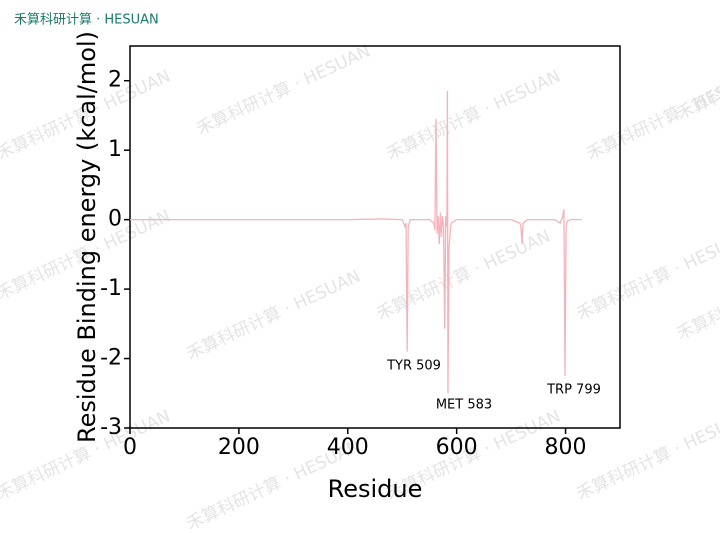 The height and width of the screenshot is (535, 720). Describe the element at coordinates (86, 20) in the screenshot. I see `brand: 禾算科研计算 · HESUAN` at that location.